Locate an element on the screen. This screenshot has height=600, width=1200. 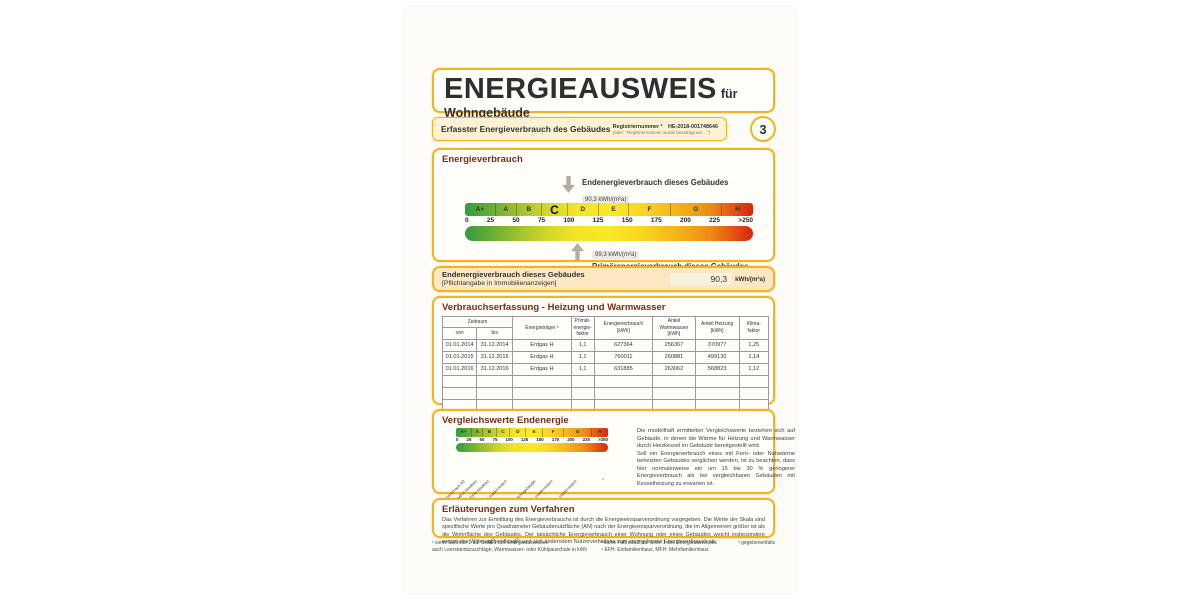
footnote-col3: ³ gegebenenfalls is located at coordinates (756, 543).